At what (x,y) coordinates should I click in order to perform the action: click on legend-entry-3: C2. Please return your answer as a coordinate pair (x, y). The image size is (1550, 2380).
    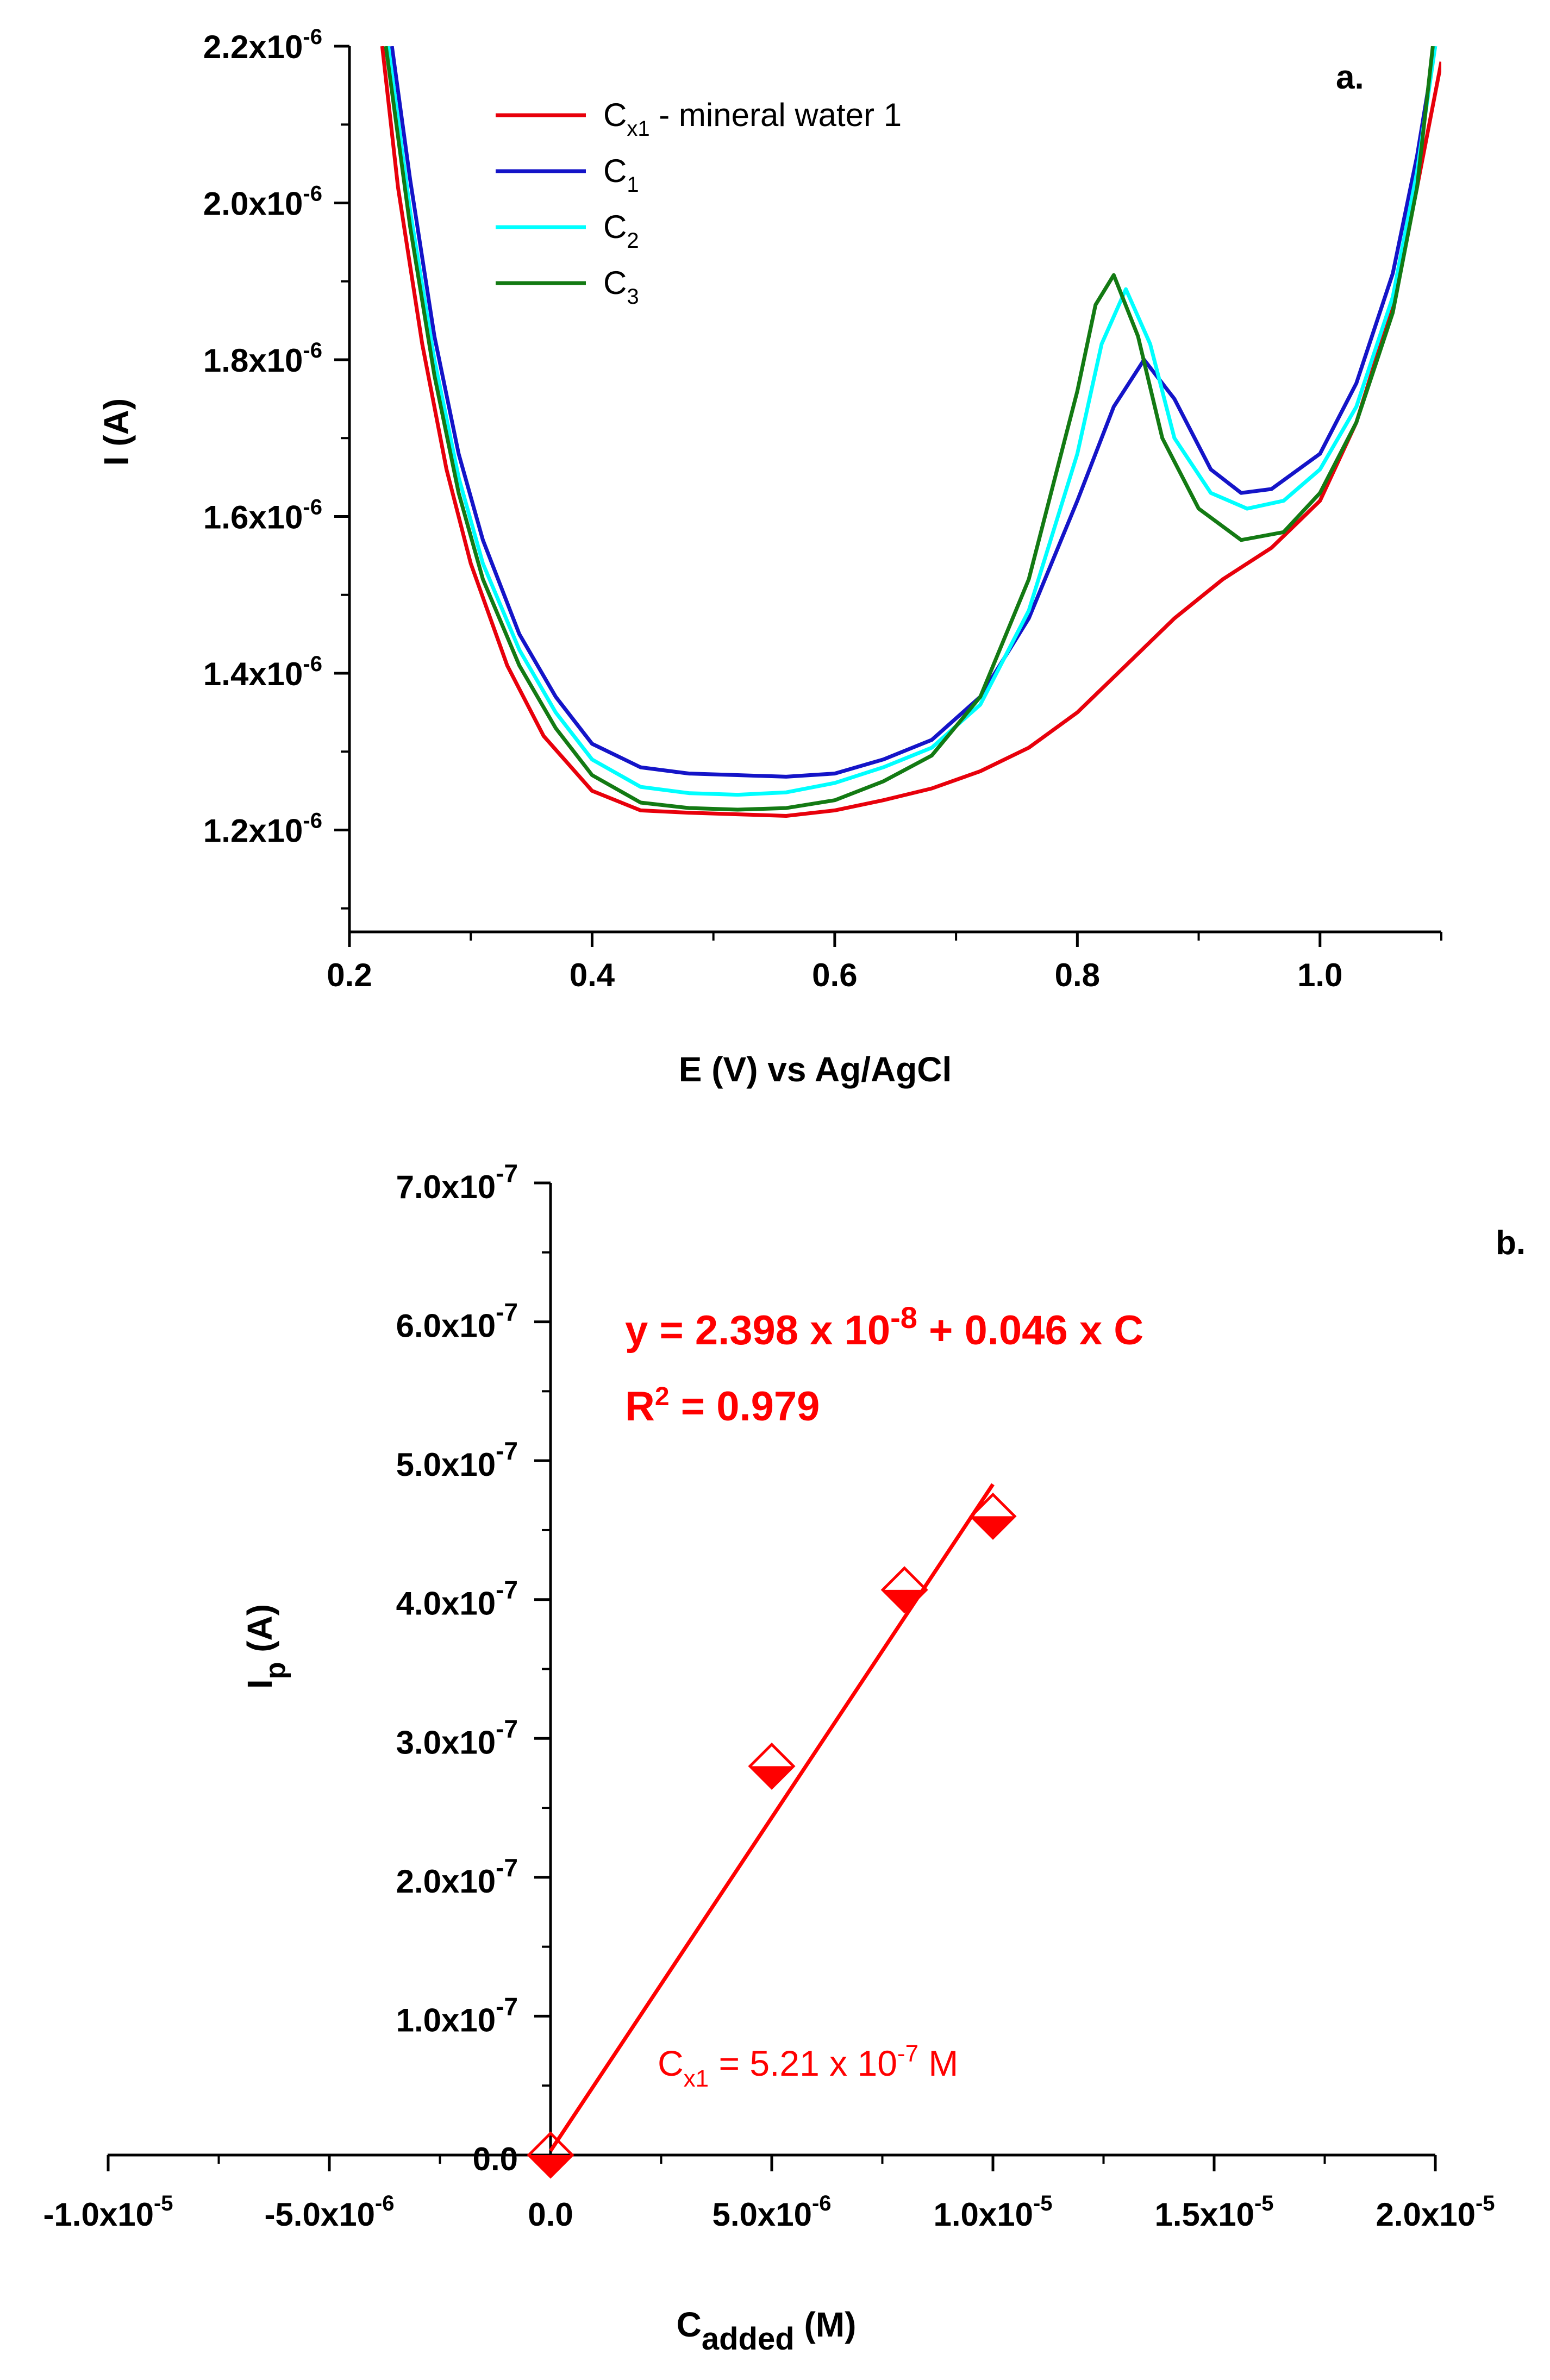
    Looking at the image, I should click on (621, 231).